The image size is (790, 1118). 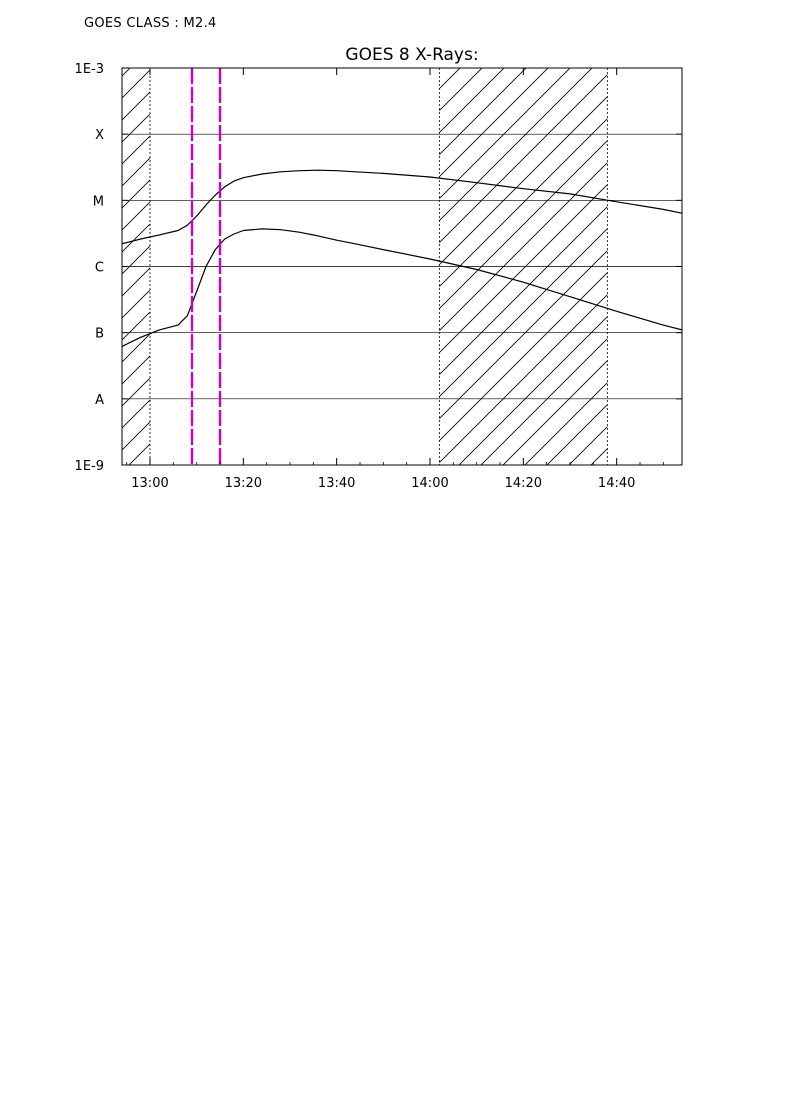 I want to click on goes-class-label: GOES CLASS :, so click(x=132, y=23).